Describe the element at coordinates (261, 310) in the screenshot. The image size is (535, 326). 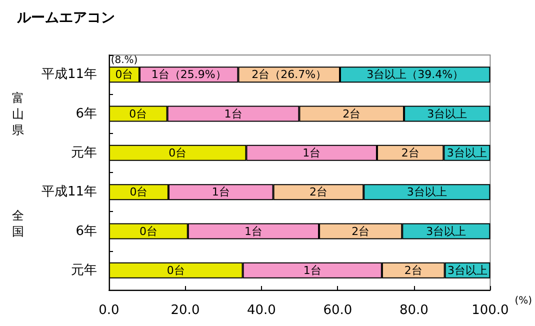
I see `x-tick-label: 40.0` at that location.